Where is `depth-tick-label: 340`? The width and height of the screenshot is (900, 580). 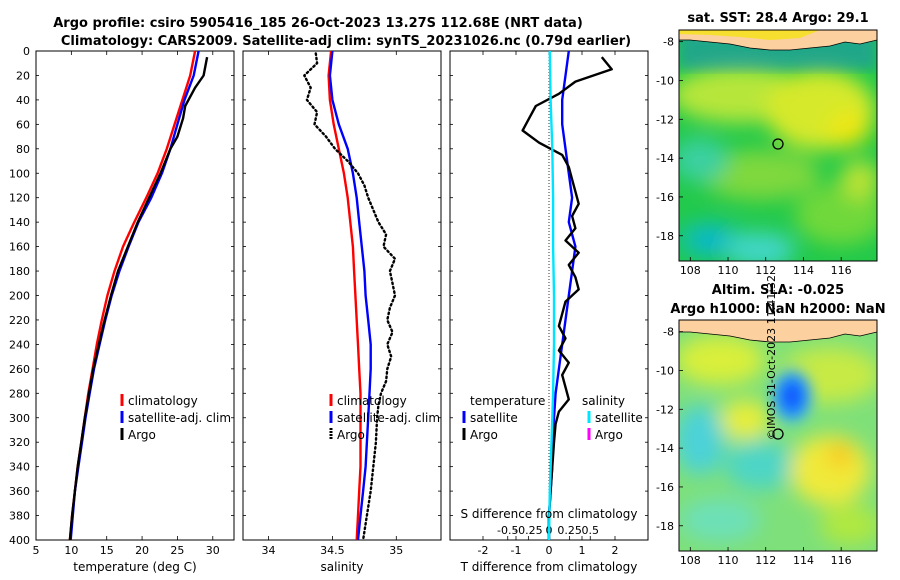 depth-tick-label: 340 is located at coordinates (19, 467).